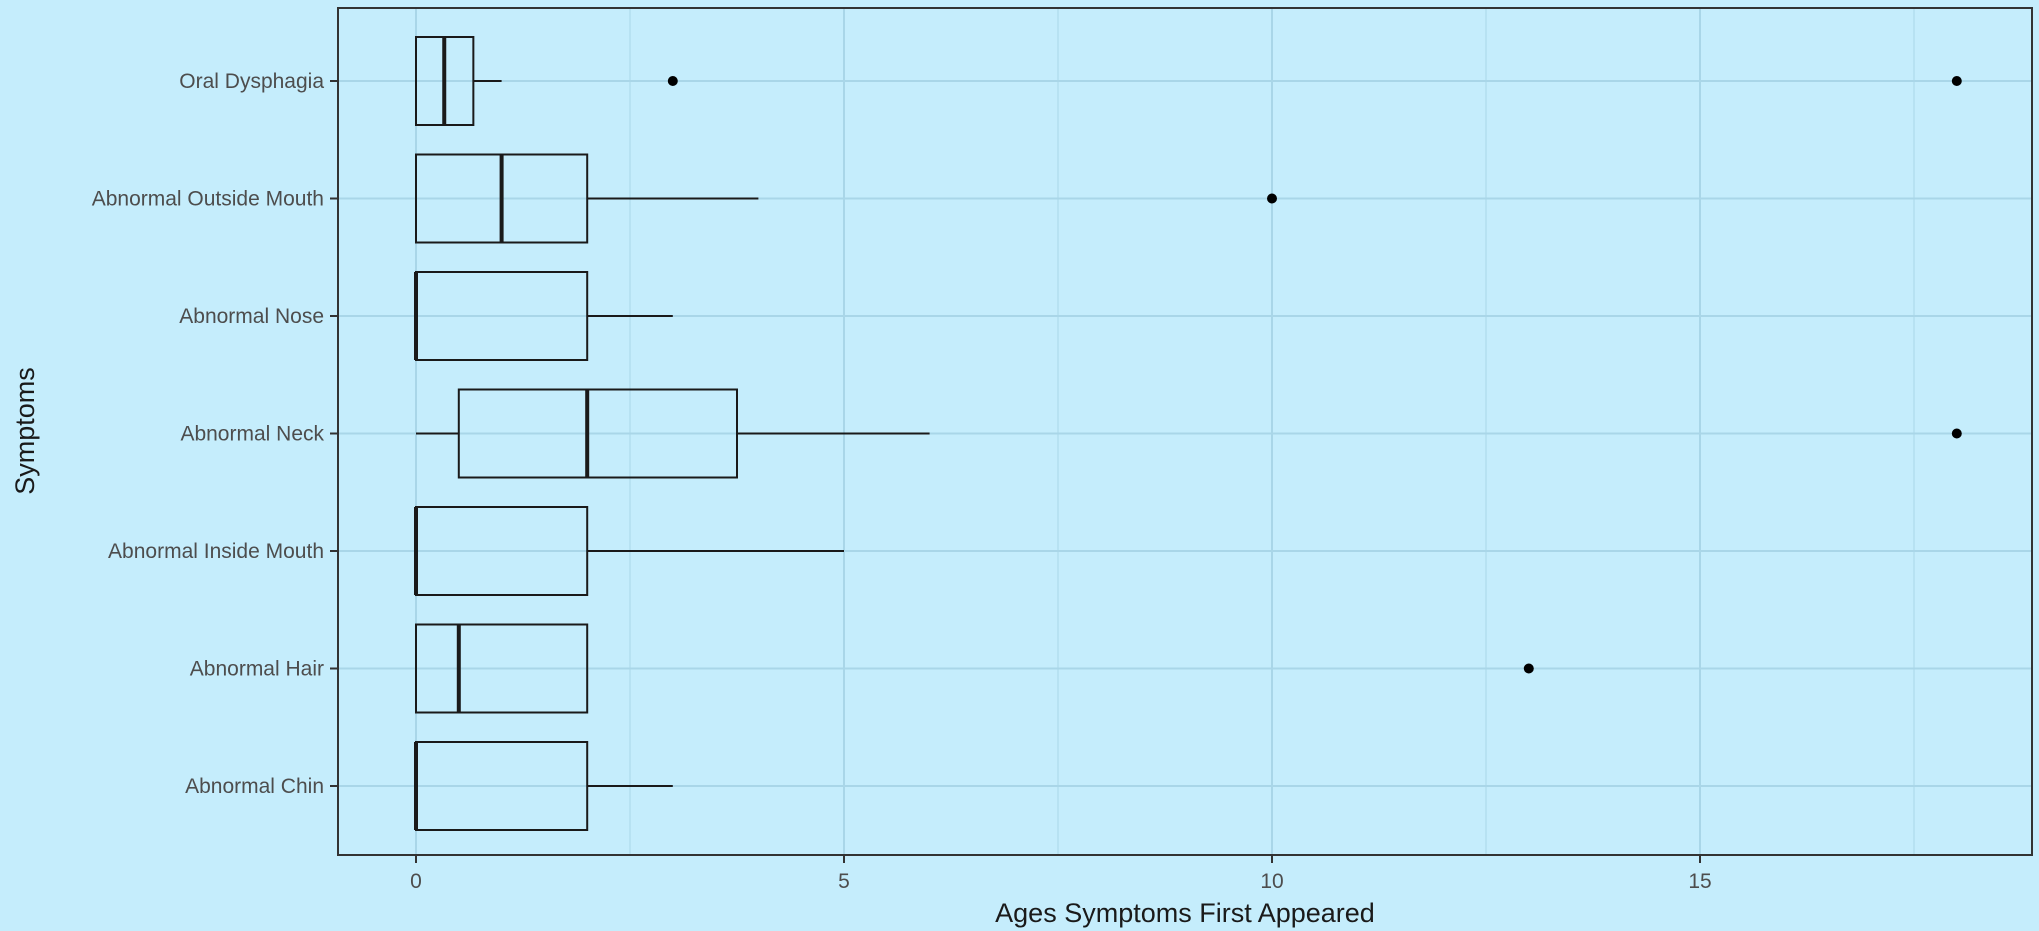  What do you see at coordinates (416, 881) in the screenshot?
I see `x-tick-label: 0` at bounding box center [416, 881].